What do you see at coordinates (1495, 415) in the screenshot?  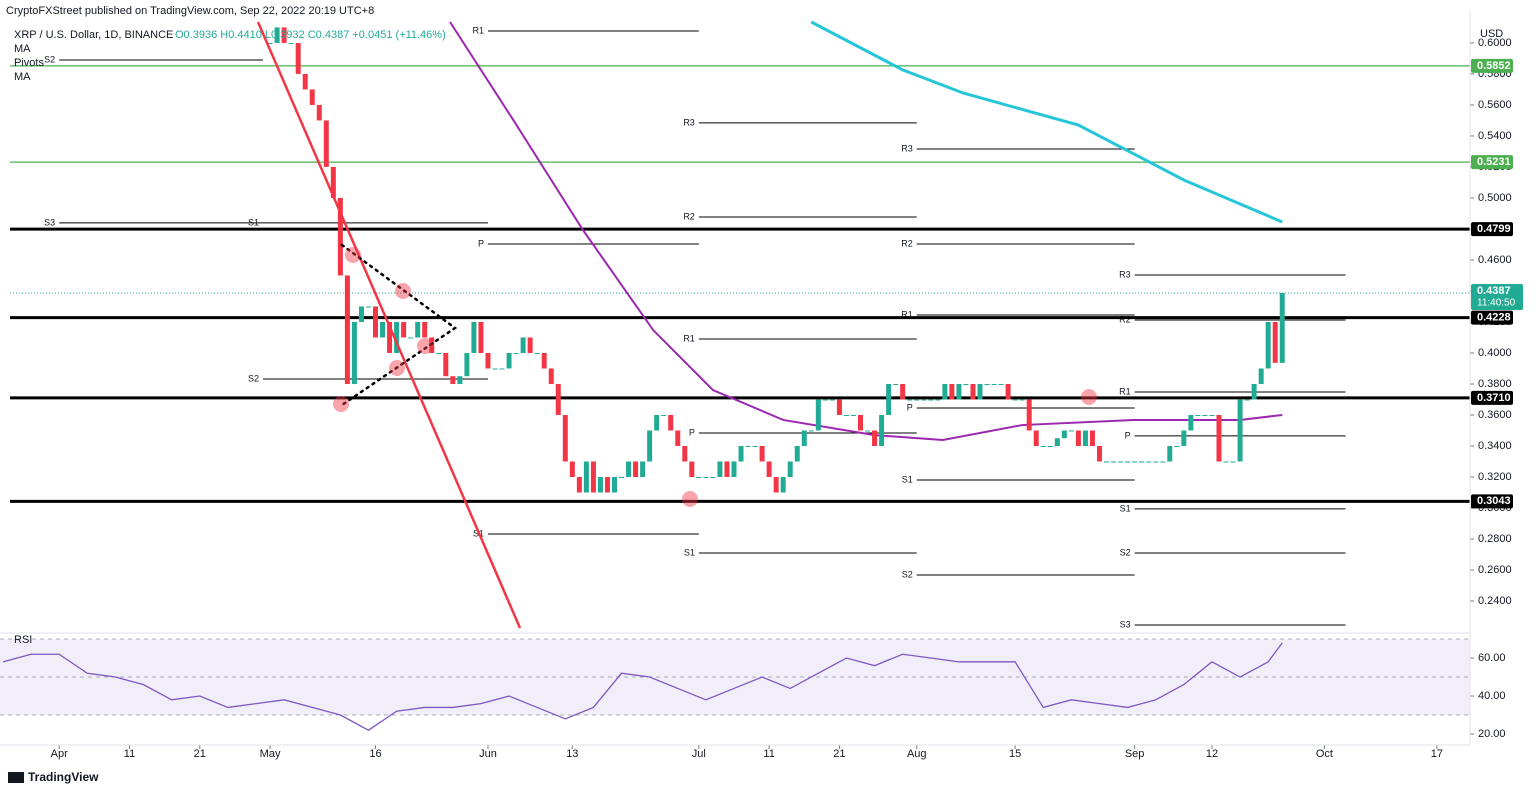 I see `y-tick-label: 0.3600` at bounding box center [1495, 415].